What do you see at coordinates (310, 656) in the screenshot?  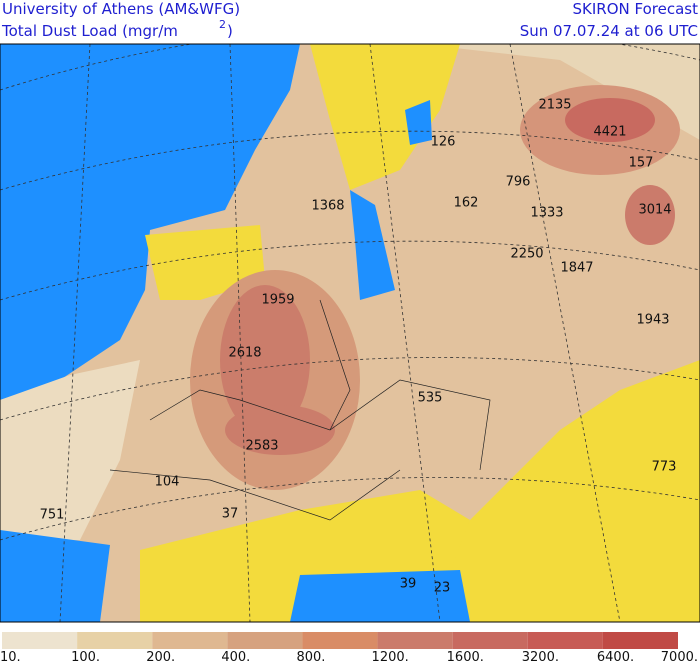 I see `colorbar-label: 800.` at bounding box center [310, 656].